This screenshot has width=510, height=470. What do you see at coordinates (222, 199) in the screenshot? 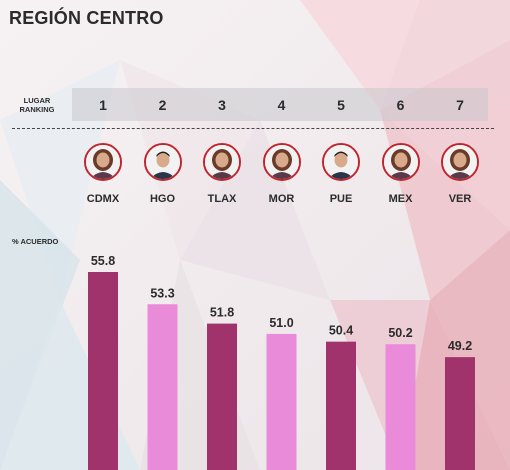
I see `state-label: TLAX` at bounding box center [222, 199].